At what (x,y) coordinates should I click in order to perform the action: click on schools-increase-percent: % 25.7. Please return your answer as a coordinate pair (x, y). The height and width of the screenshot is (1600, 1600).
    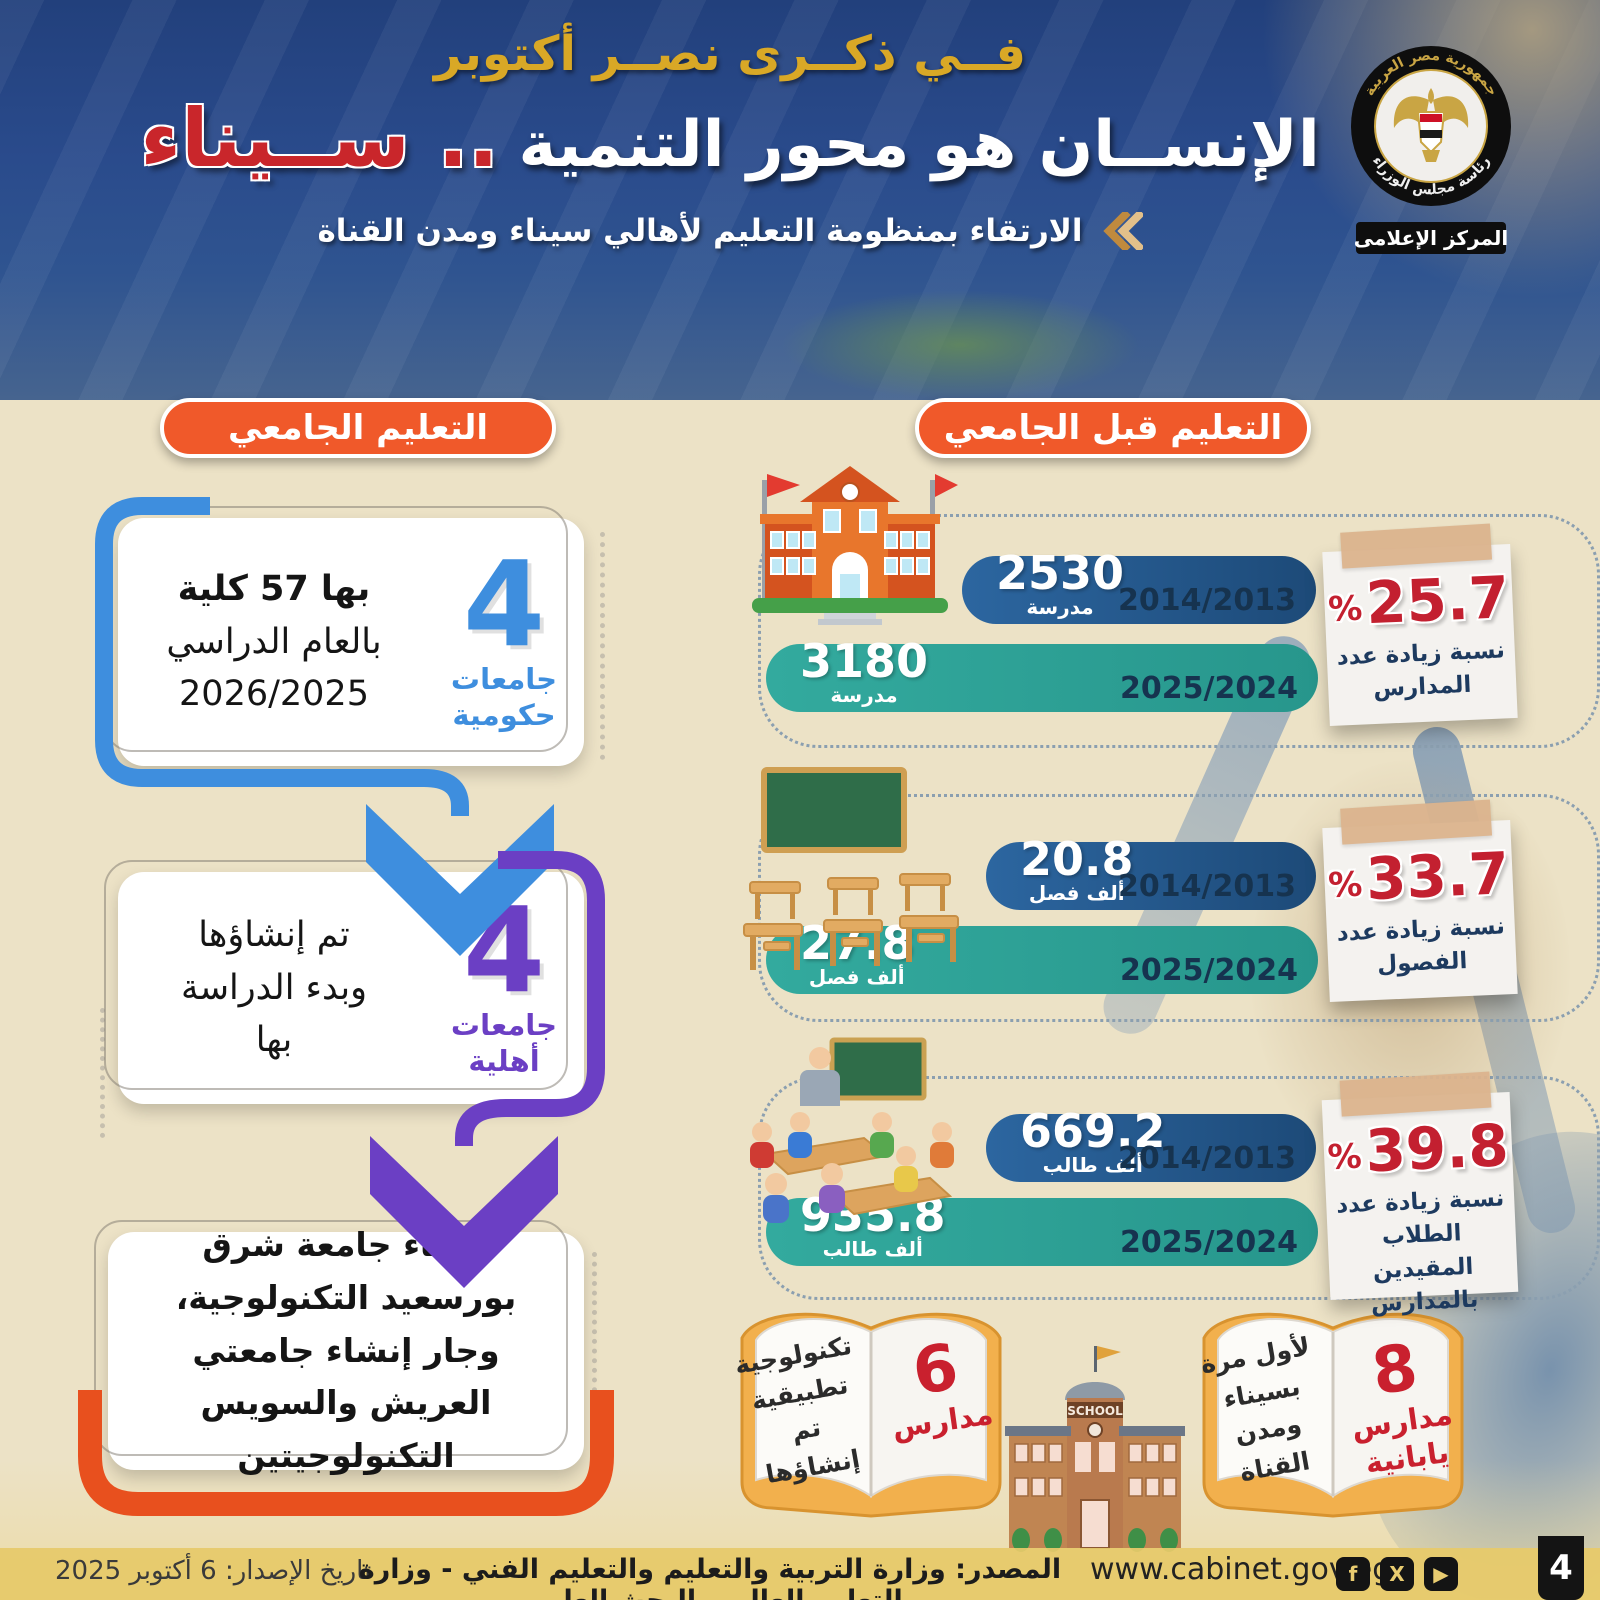
    Looking at the image, I should click on (1419, 600).